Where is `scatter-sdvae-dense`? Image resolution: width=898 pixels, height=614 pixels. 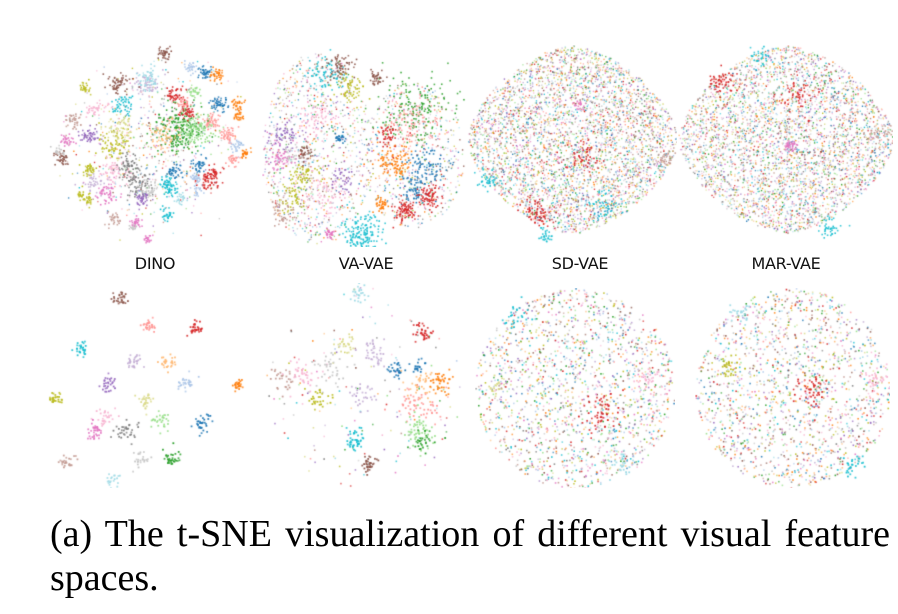 scatter-sdvae-dense is located at coordinates (572, 145).